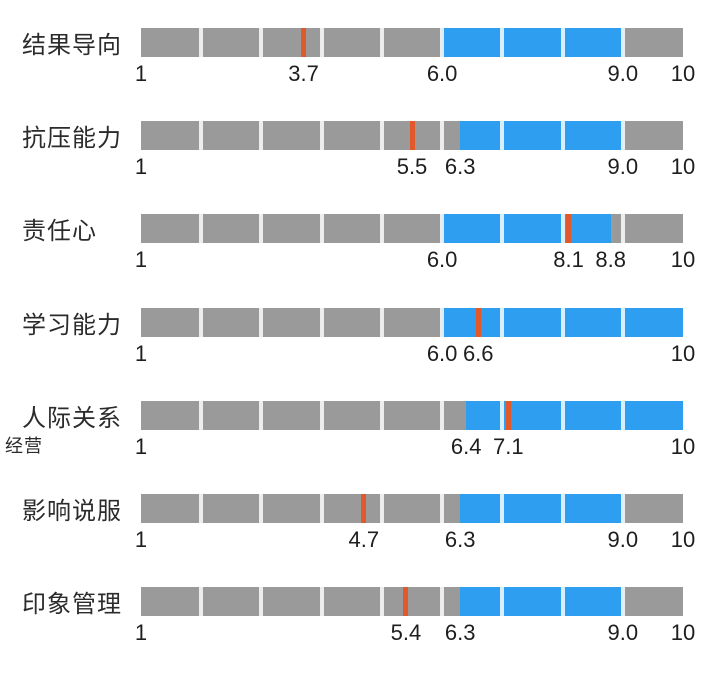 This screenshot has height=680, width=720. I want to click on axis-tick-label: 8.1, so click(568, 260).